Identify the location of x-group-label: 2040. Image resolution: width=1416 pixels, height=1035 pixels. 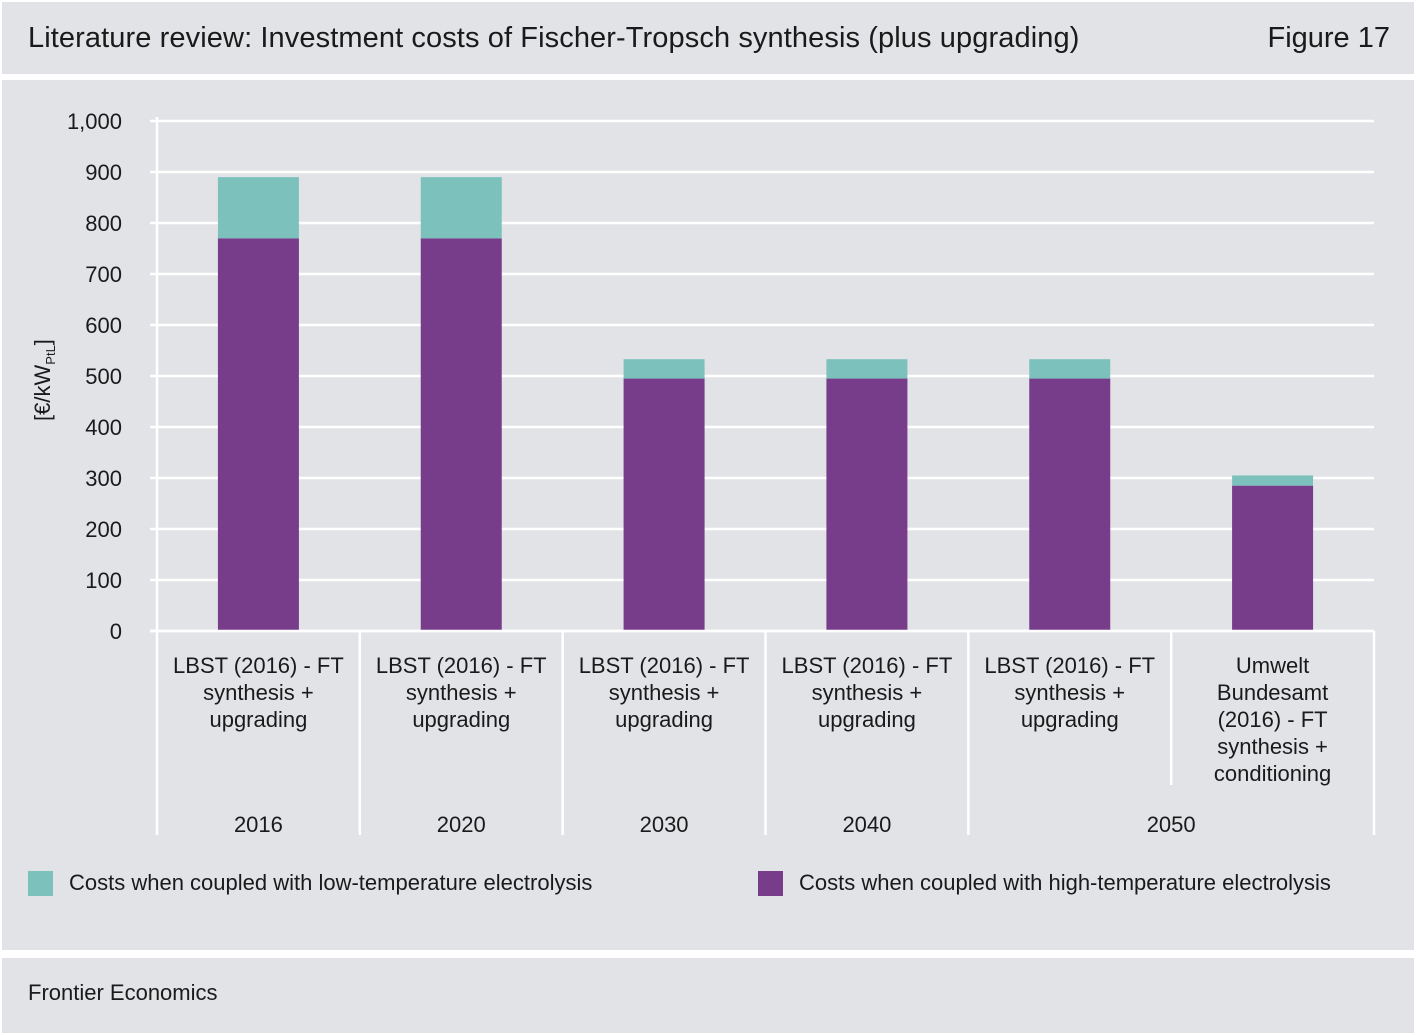
(866, 824).